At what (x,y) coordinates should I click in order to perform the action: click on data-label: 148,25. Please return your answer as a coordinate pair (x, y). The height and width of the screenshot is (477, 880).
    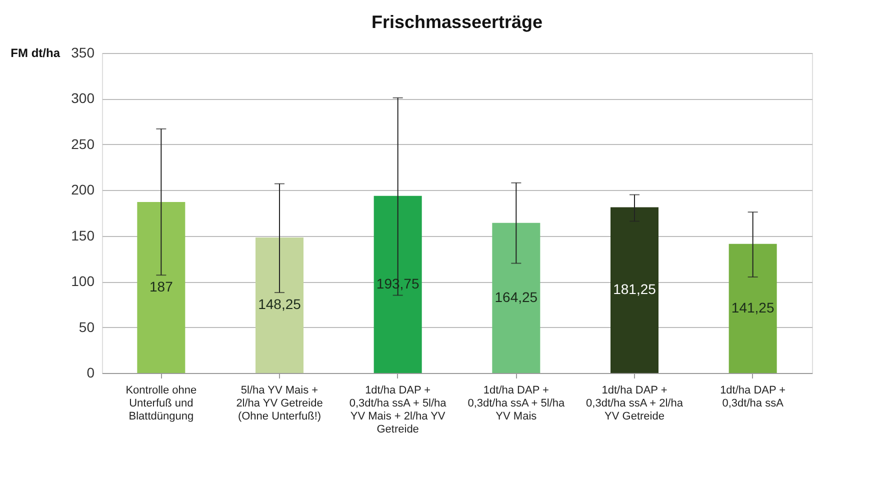
    Looking at the image, I should click on (280, 304).